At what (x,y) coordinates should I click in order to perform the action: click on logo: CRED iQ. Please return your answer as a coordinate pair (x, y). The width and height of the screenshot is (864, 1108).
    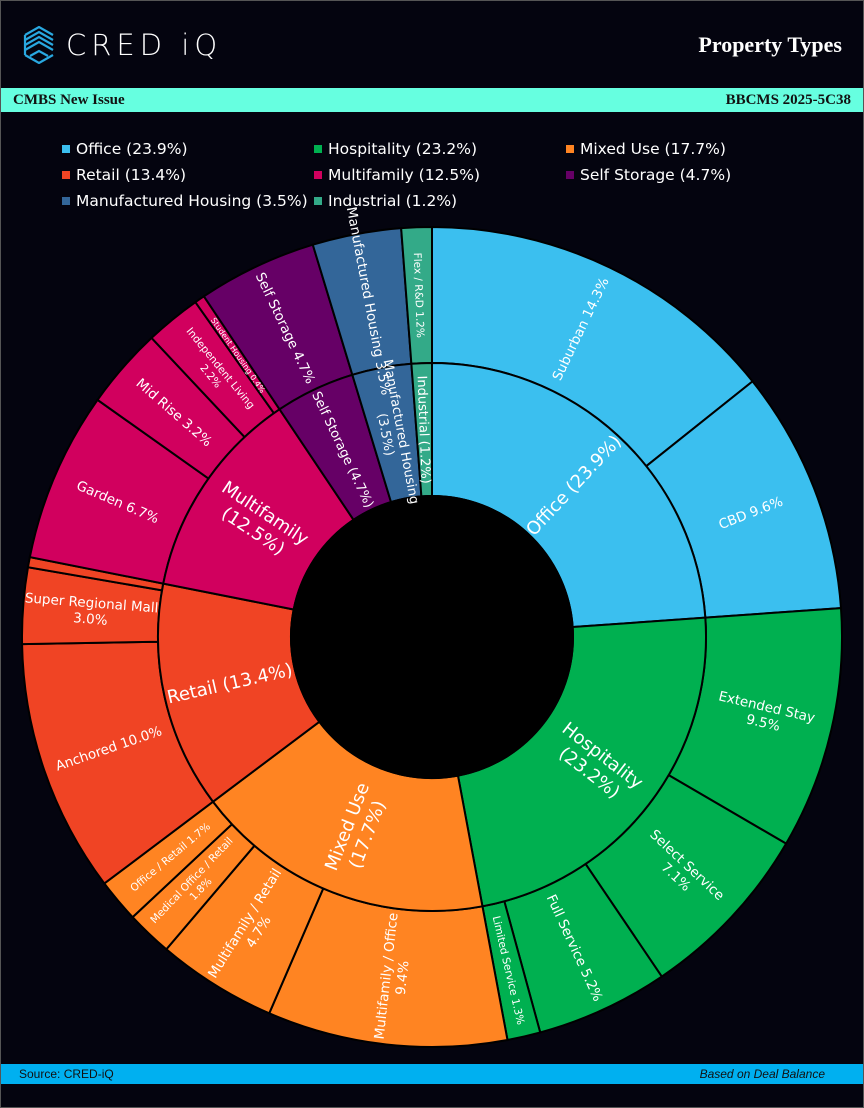
    Looking at the image, I should click on (122, 45).